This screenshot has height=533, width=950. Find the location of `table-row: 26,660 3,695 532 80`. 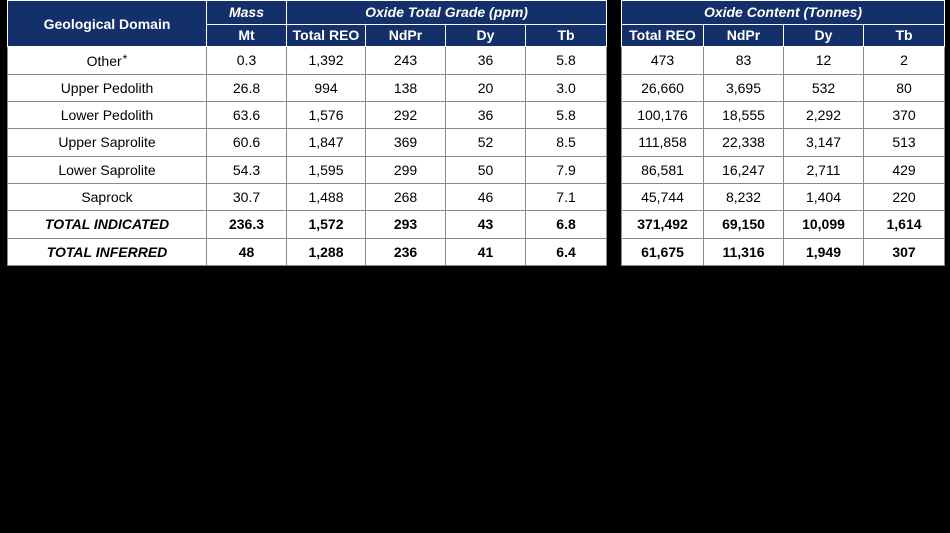

table-row: 26,660 3,695 532 80 is located at coordinates (783, 87).